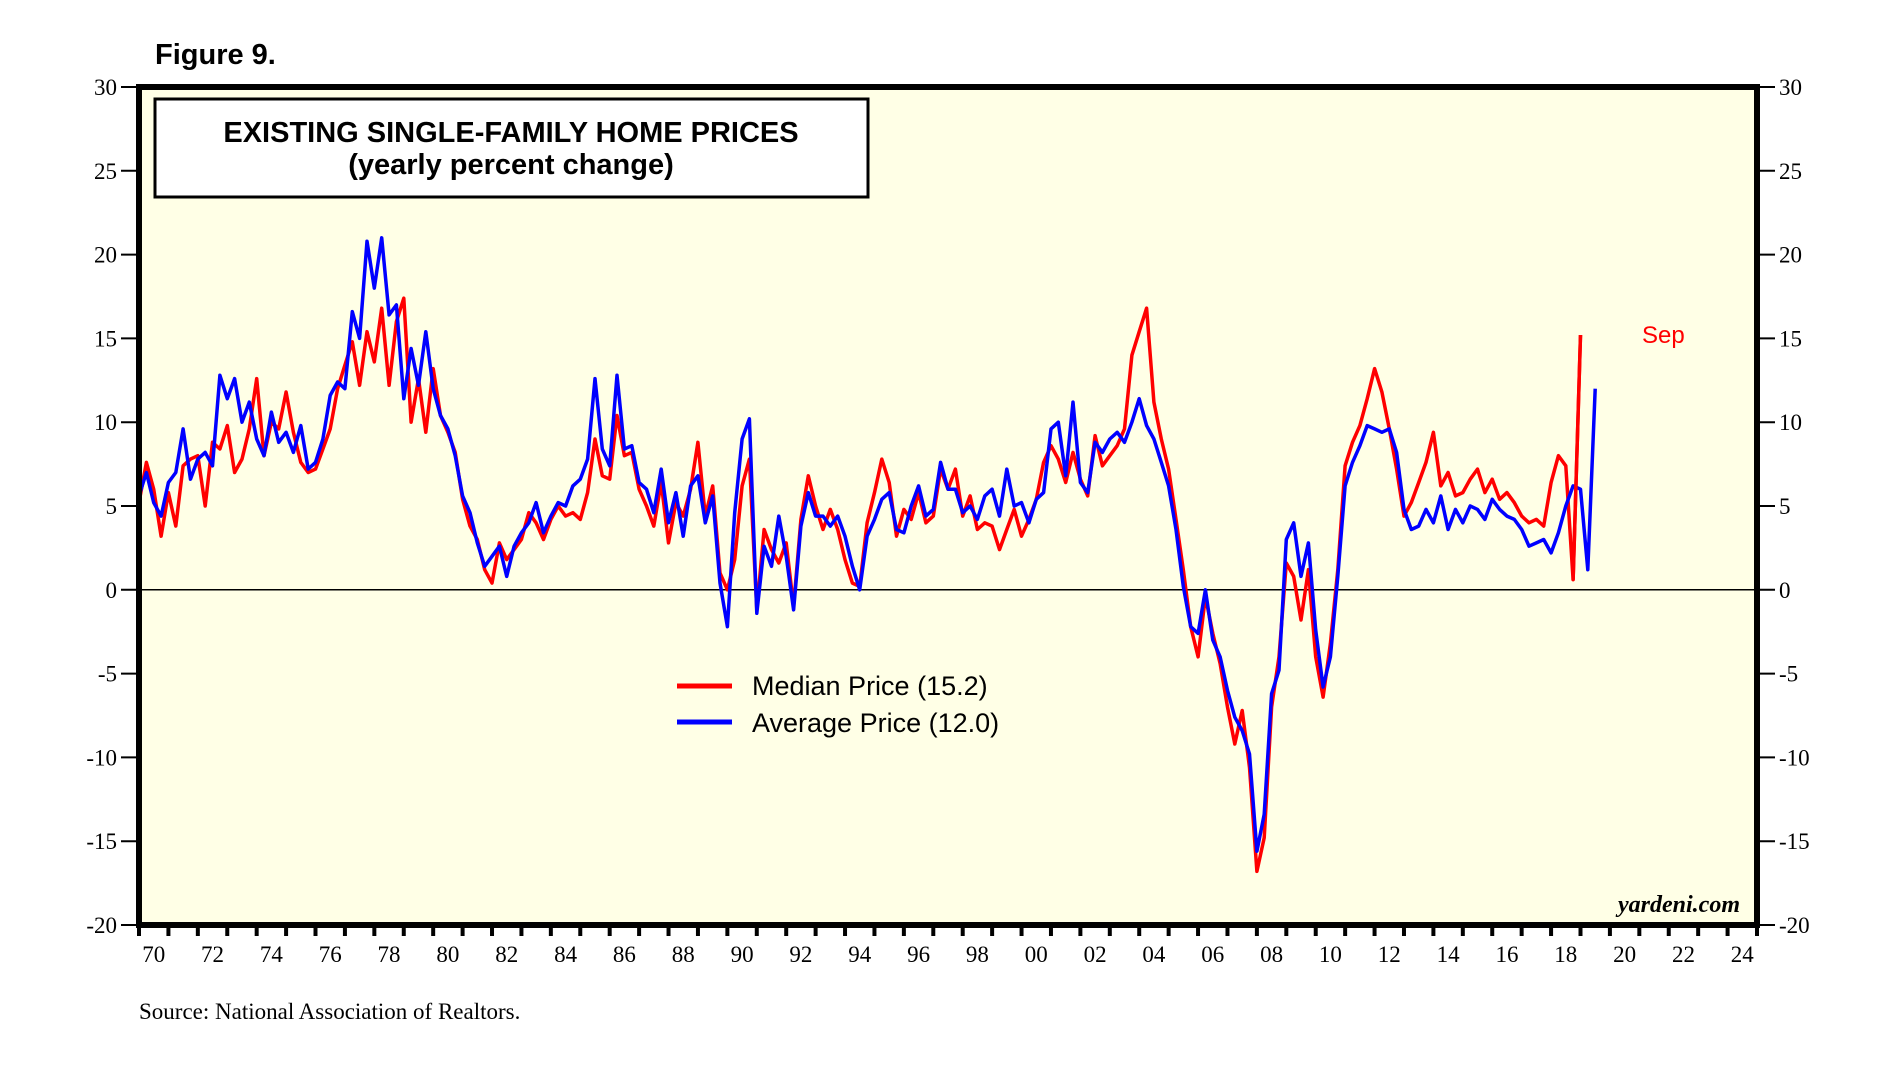 The image size is (1878, 1067). I want to click on y-tick-label-right: -5, so click(1788, 674).